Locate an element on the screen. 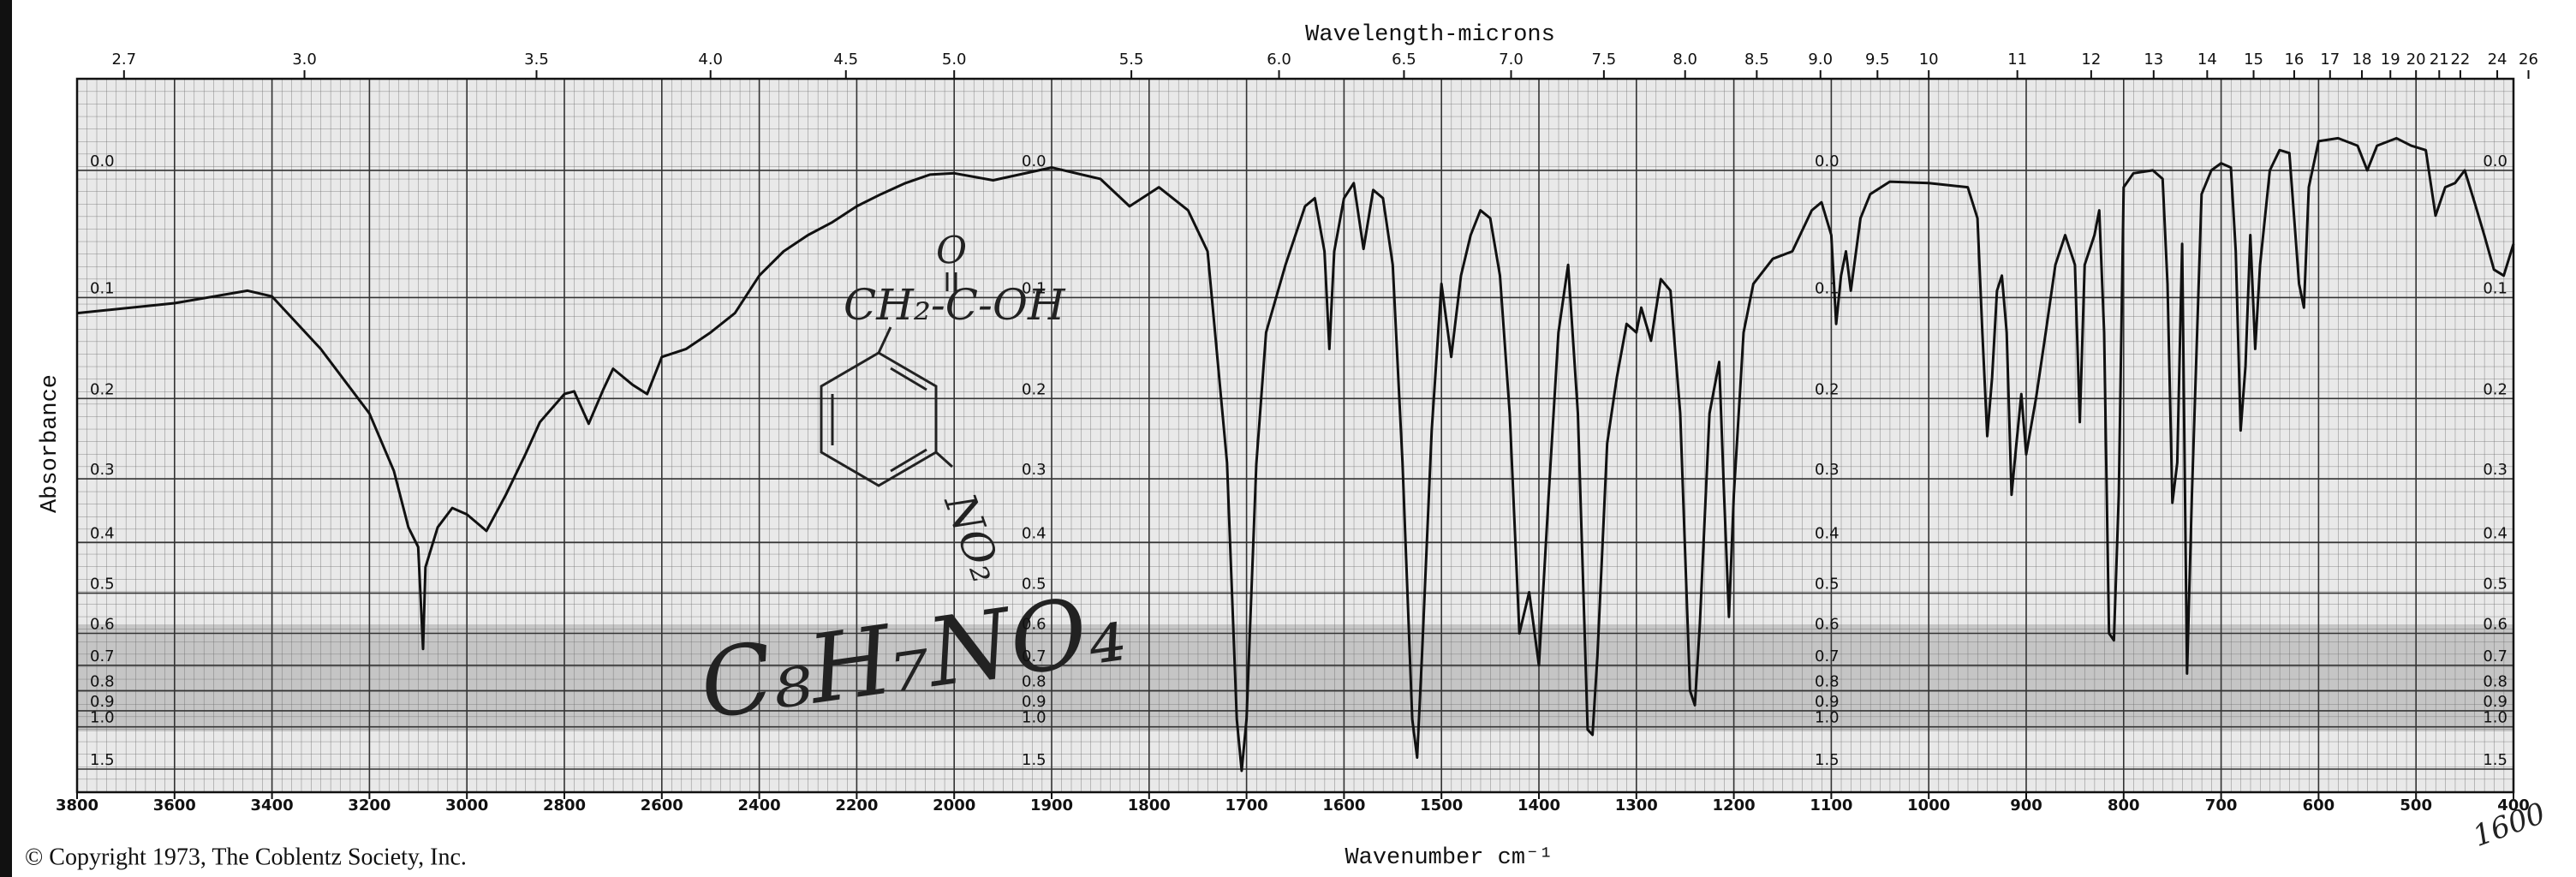 Image resolution: width=2576 pixels, height=877 pixels. x-tick-label: 1300 is located at coordinates (1636, 805).